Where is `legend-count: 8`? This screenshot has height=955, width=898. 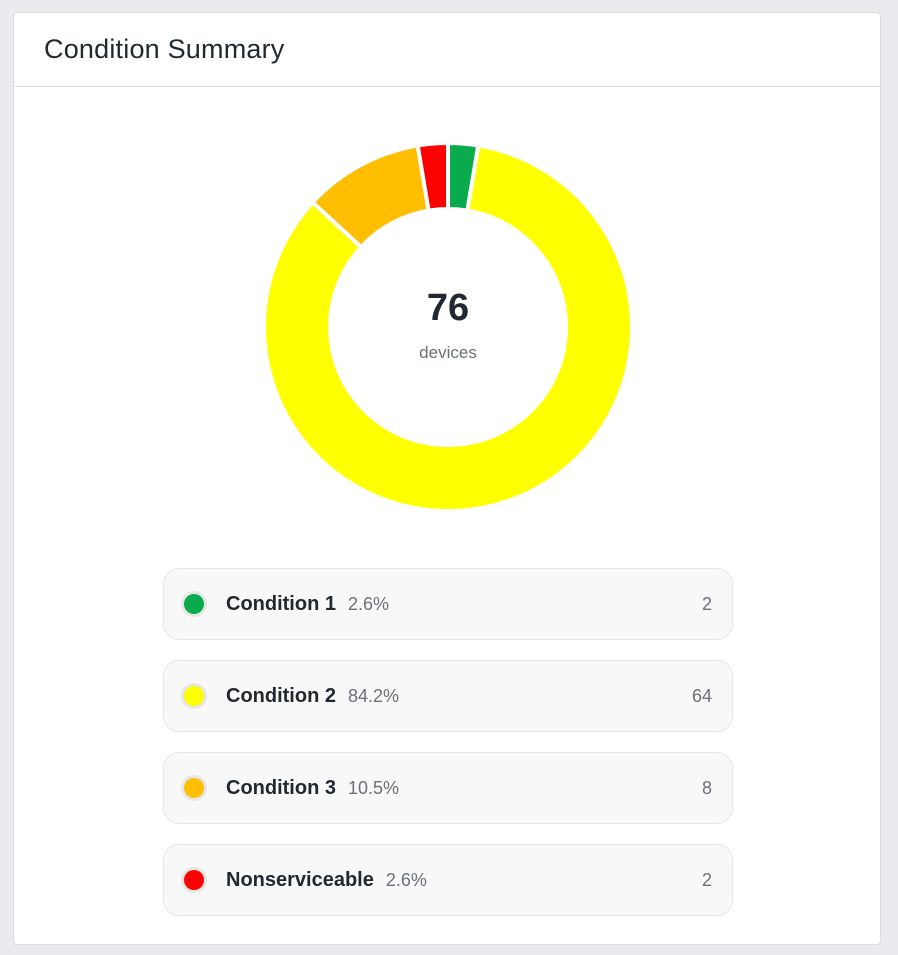
legend-count: 8 is located at coordinates (706, 787).